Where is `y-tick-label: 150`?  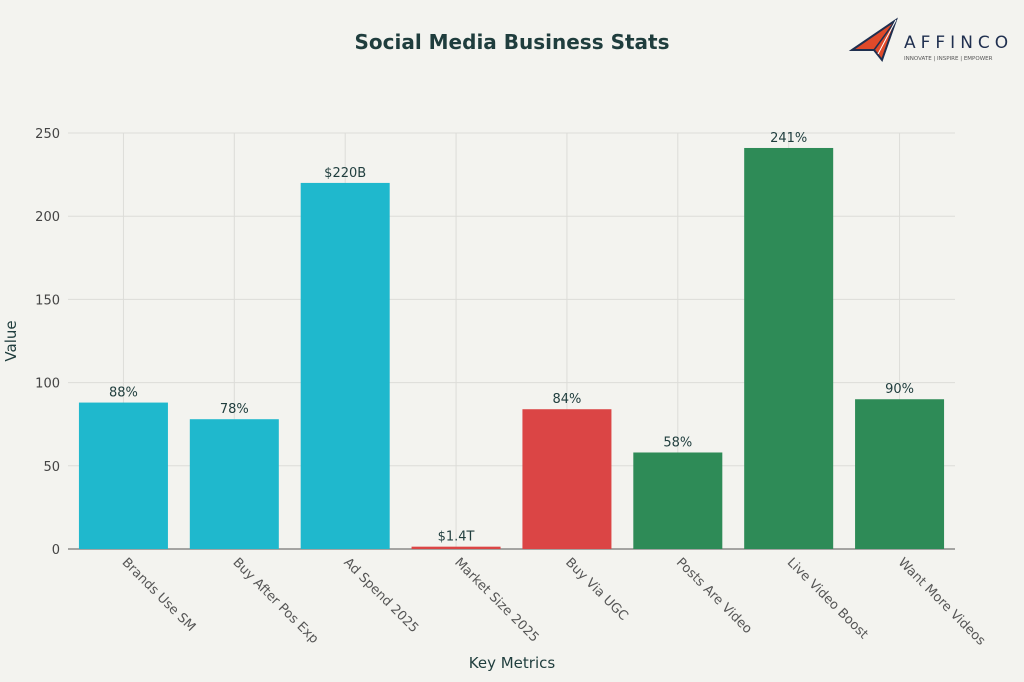 y-tick-label: 150 is located at coordinates (47, 300).